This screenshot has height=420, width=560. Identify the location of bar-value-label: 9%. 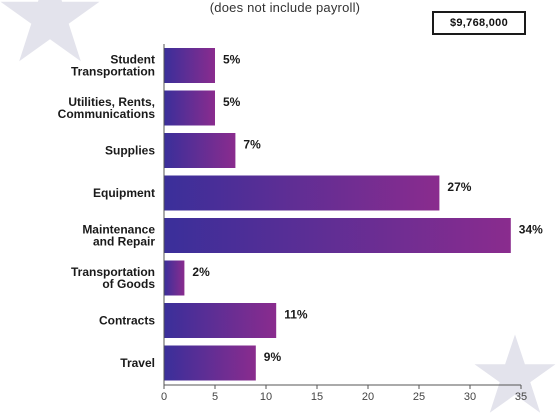
(273, 357).